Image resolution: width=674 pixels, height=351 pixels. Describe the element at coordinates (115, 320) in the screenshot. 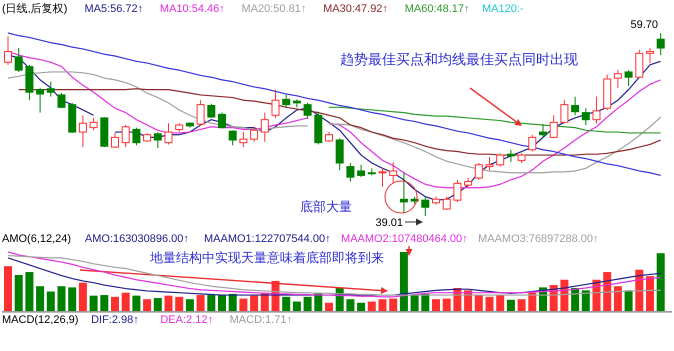

I see `text: DIF:2.98↑` at that location.